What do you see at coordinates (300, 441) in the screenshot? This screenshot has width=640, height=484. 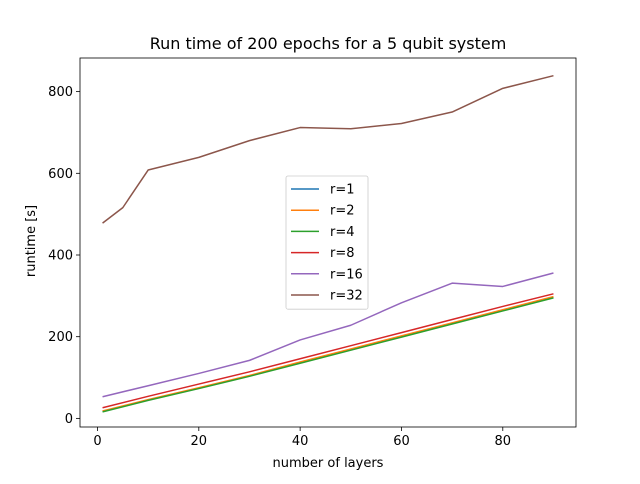 I see `x-tick-label: 40` at bounding box center [300, 441].